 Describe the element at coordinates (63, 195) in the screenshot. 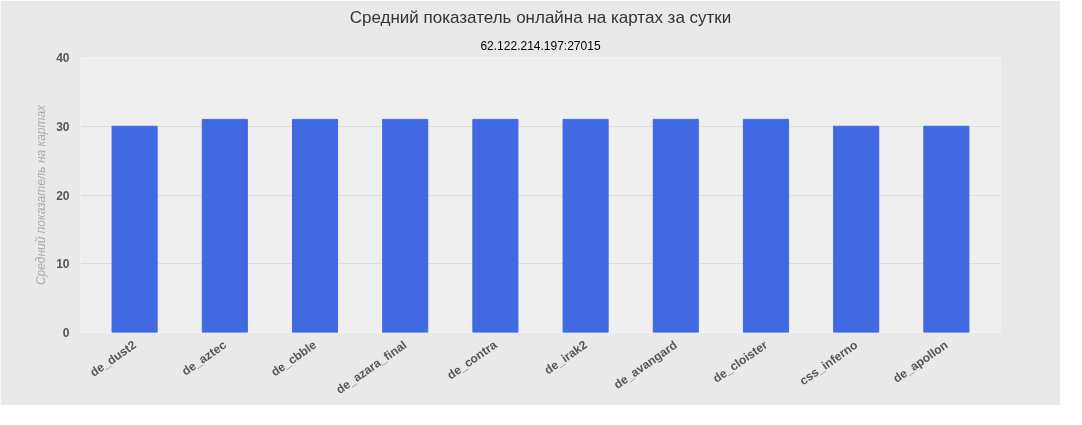

I see `y-tick-label: 20` at that location.